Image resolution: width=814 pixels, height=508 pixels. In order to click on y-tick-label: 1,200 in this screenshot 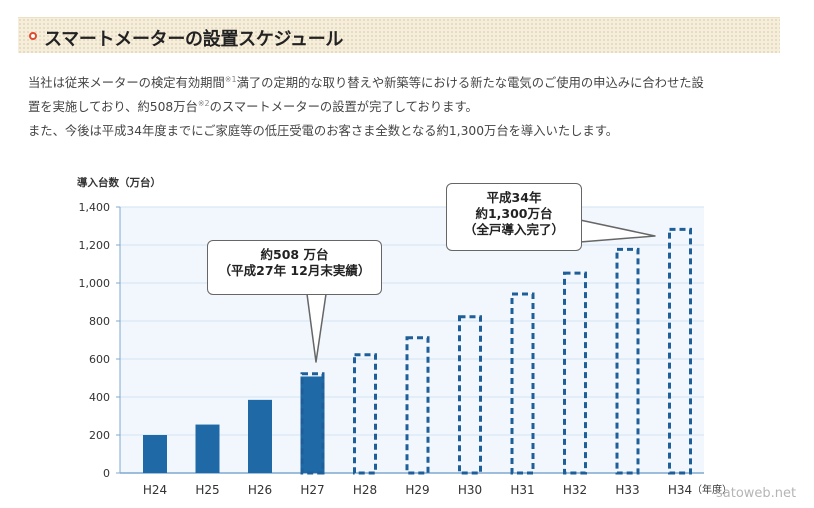, I will do `click(95, 245)`.